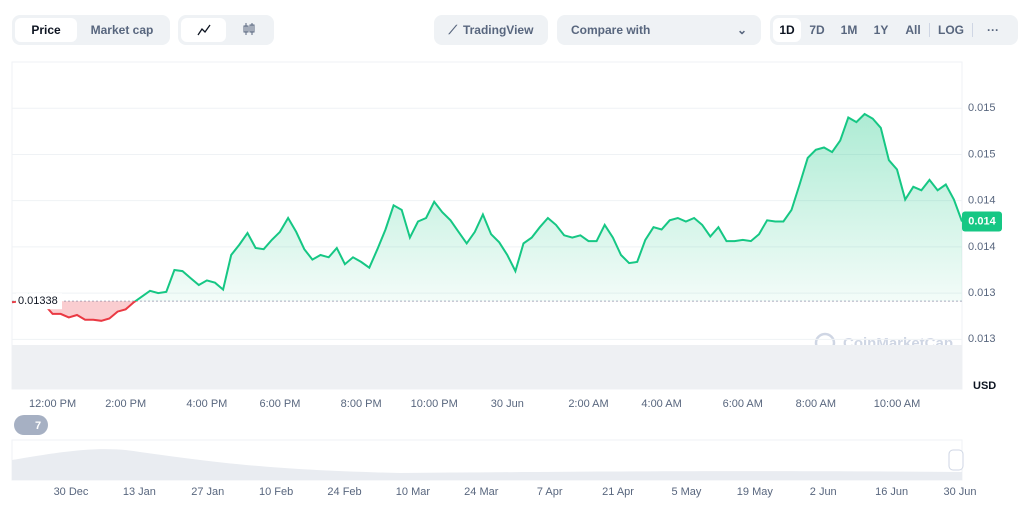 Image resolution: width=1024 pixels, height=513 pixels. What do you see at coordinates (52, 404) in the screenshot?
I see `x-tick-label: 12:00 PM` at bounding box center [52, 404].